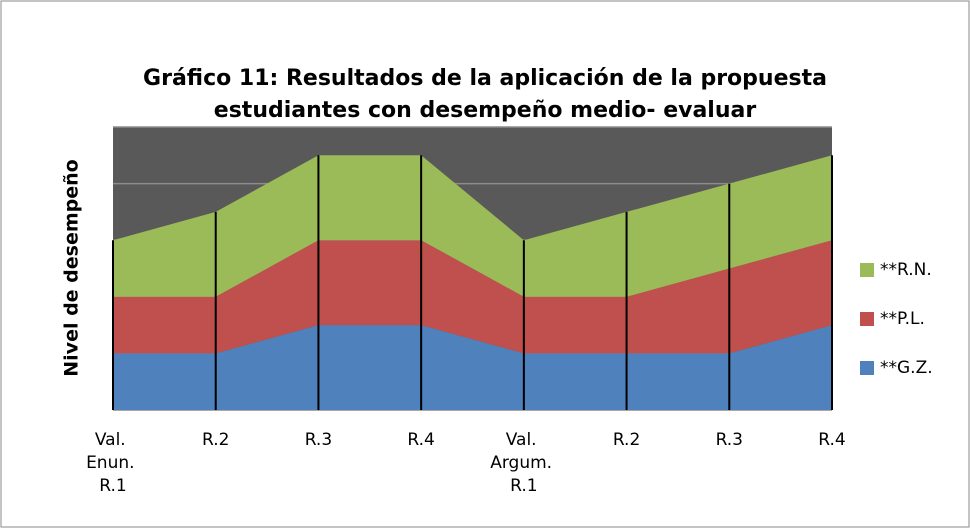 This screenshot has width=970, height=528. Describe the element at coordinates (72, 267) in the screenshot. I see `y-axis-label: Nivel de desempeño` at that location.